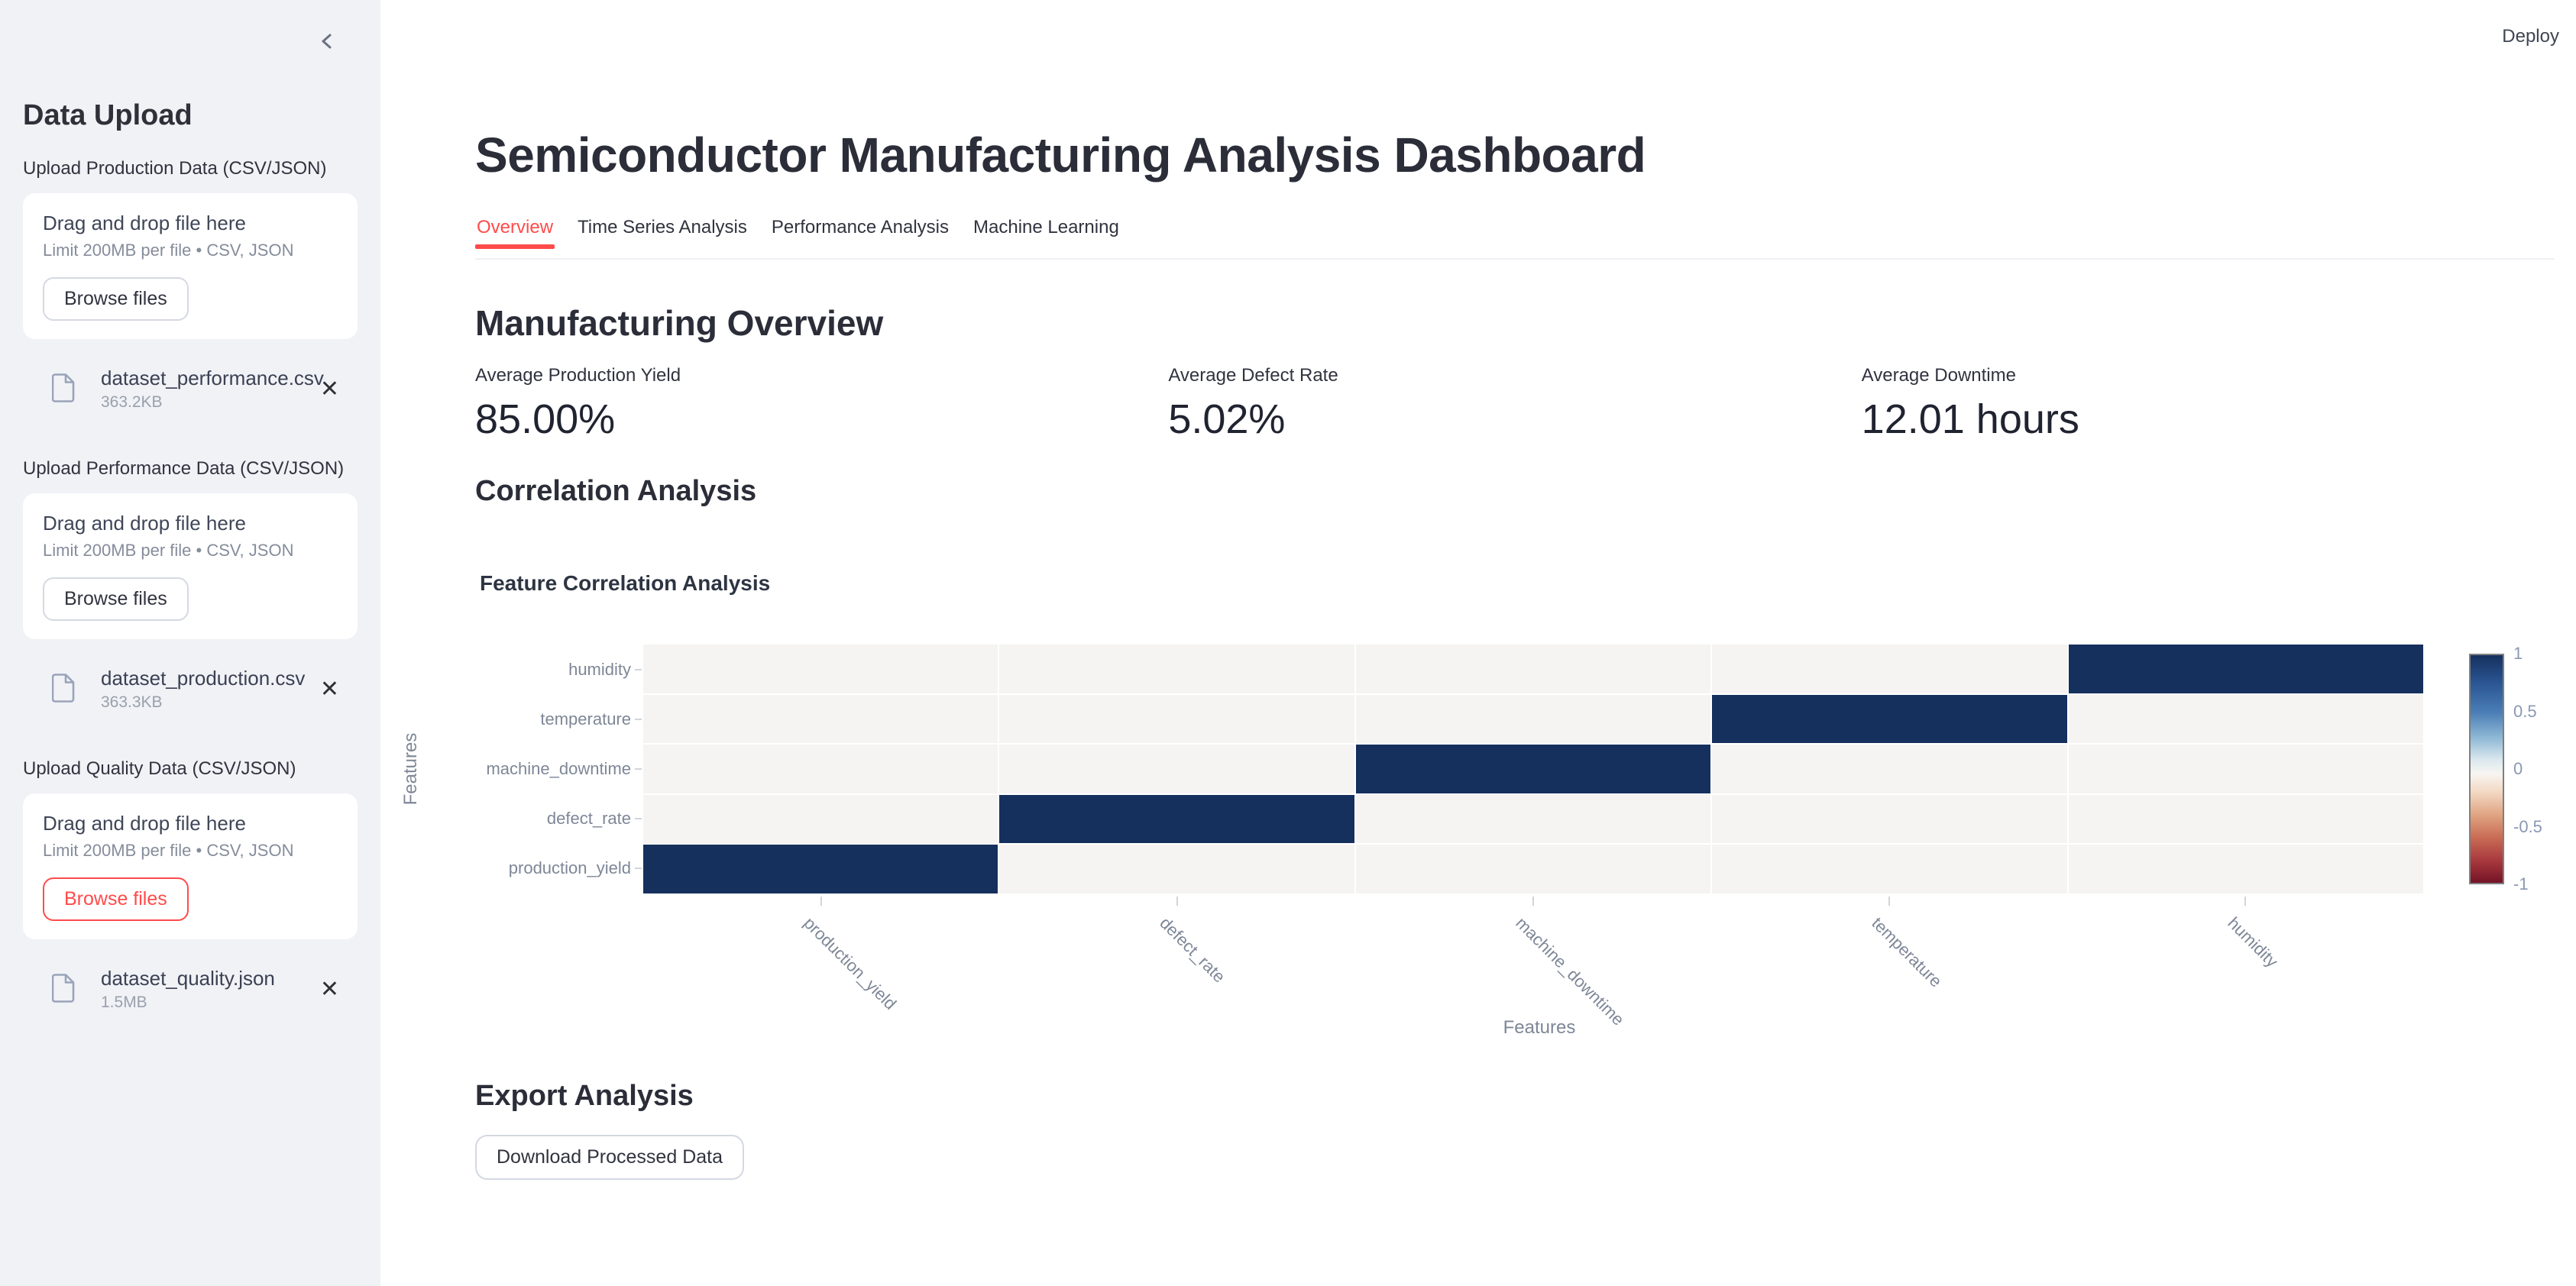 This screenshot has width=2576, height=1286. I want to click on heatmap-cell-production_yield-defect_rate, so click(1176, 869).